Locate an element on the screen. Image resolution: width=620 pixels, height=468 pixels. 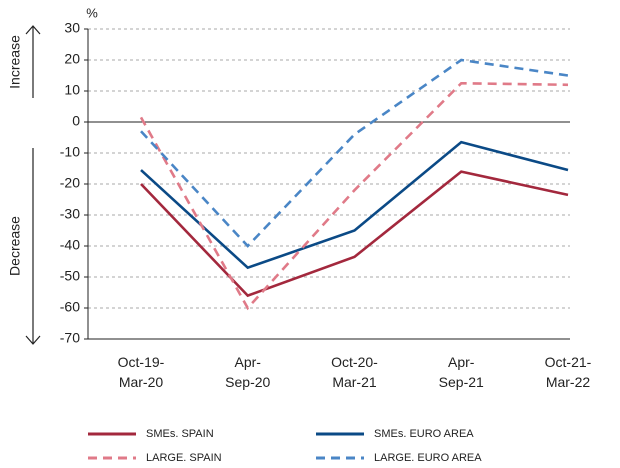
y-tick-label: 0 is located at coordinates (76, 121).